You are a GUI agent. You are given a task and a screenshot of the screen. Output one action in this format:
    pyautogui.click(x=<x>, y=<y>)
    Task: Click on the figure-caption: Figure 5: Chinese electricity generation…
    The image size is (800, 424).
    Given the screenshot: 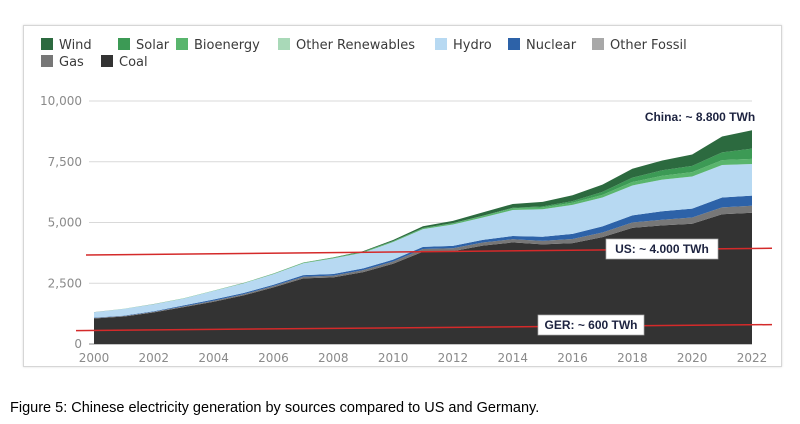 What is the action you would take?
    pyautogui.click(x=275, y=408)
    